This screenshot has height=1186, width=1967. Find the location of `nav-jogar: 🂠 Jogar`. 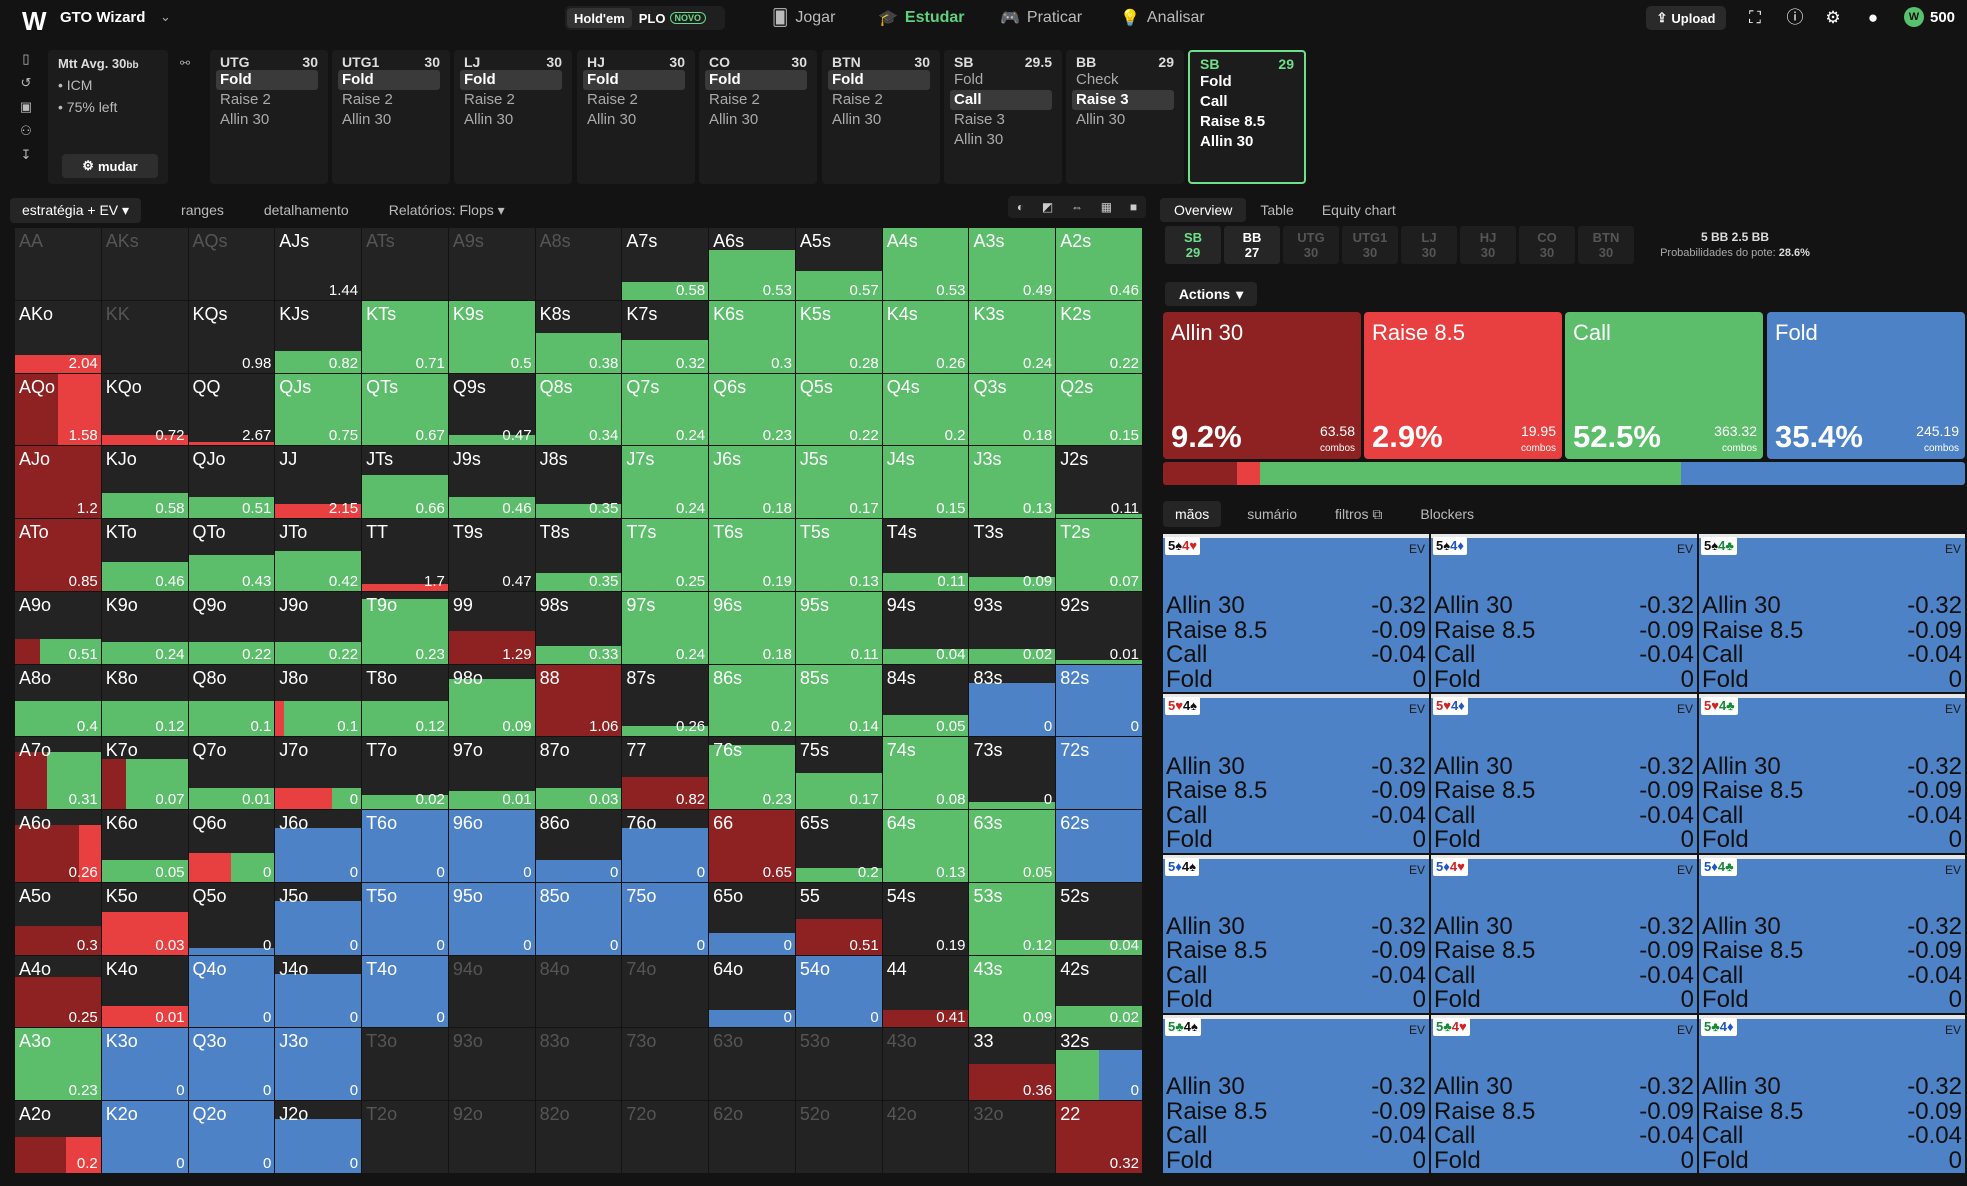

nav-jogar: 🂠 Jogar is located at coordinates (803, 18).